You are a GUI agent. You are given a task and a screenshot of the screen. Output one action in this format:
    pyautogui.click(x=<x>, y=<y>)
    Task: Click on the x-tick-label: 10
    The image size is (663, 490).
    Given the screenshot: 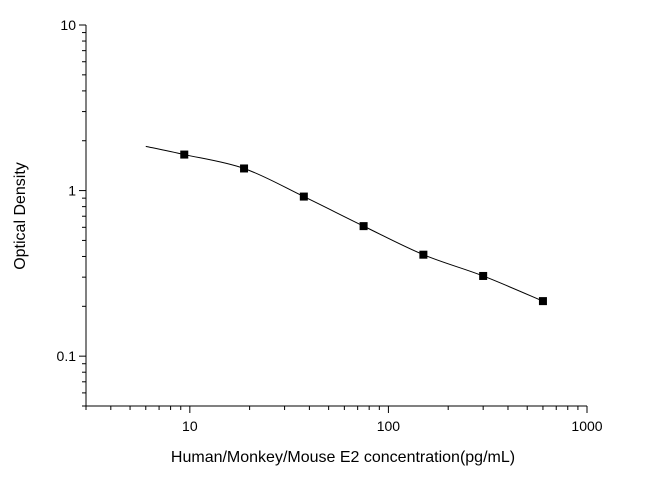 What is the action you would take?
    pyautogui.click(x=190, y=426)
    